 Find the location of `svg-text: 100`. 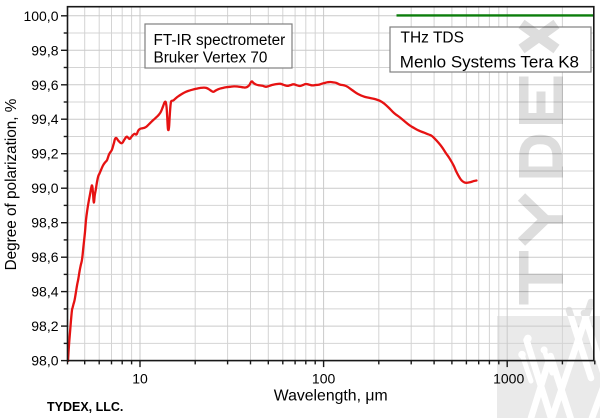

svg-text: 100 is located at coordinates (324, 379).